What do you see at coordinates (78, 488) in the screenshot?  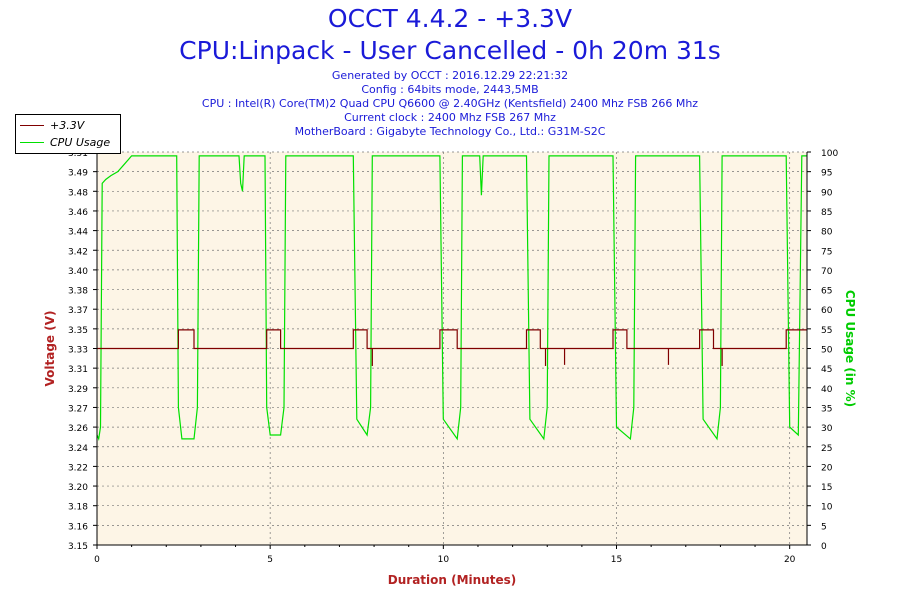 I see `y-tick-label: 3.20` at bounding box center [78, 488].